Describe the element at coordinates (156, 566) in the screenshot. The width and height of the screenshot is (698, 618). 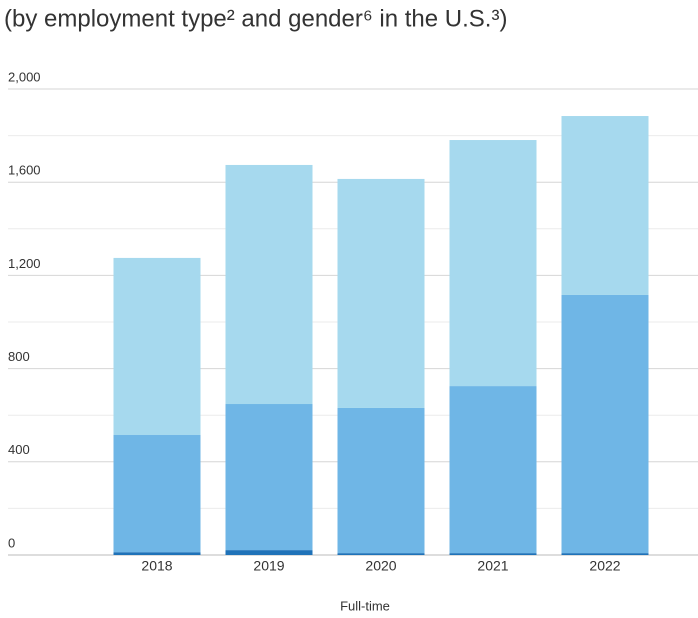
I see `x-tick-label: 2018` at that location.